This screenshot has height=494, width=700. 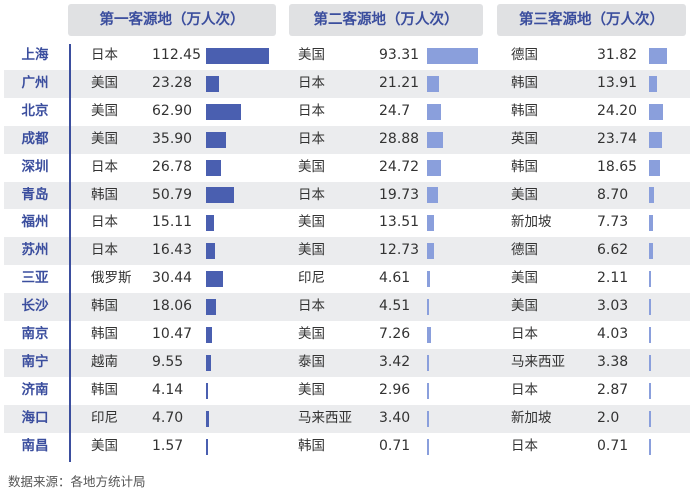 What do you see at coordinates (172, 194) in the screenshot?
I see `visitor-value-1: 50.79` at bounding box center [172, 194].